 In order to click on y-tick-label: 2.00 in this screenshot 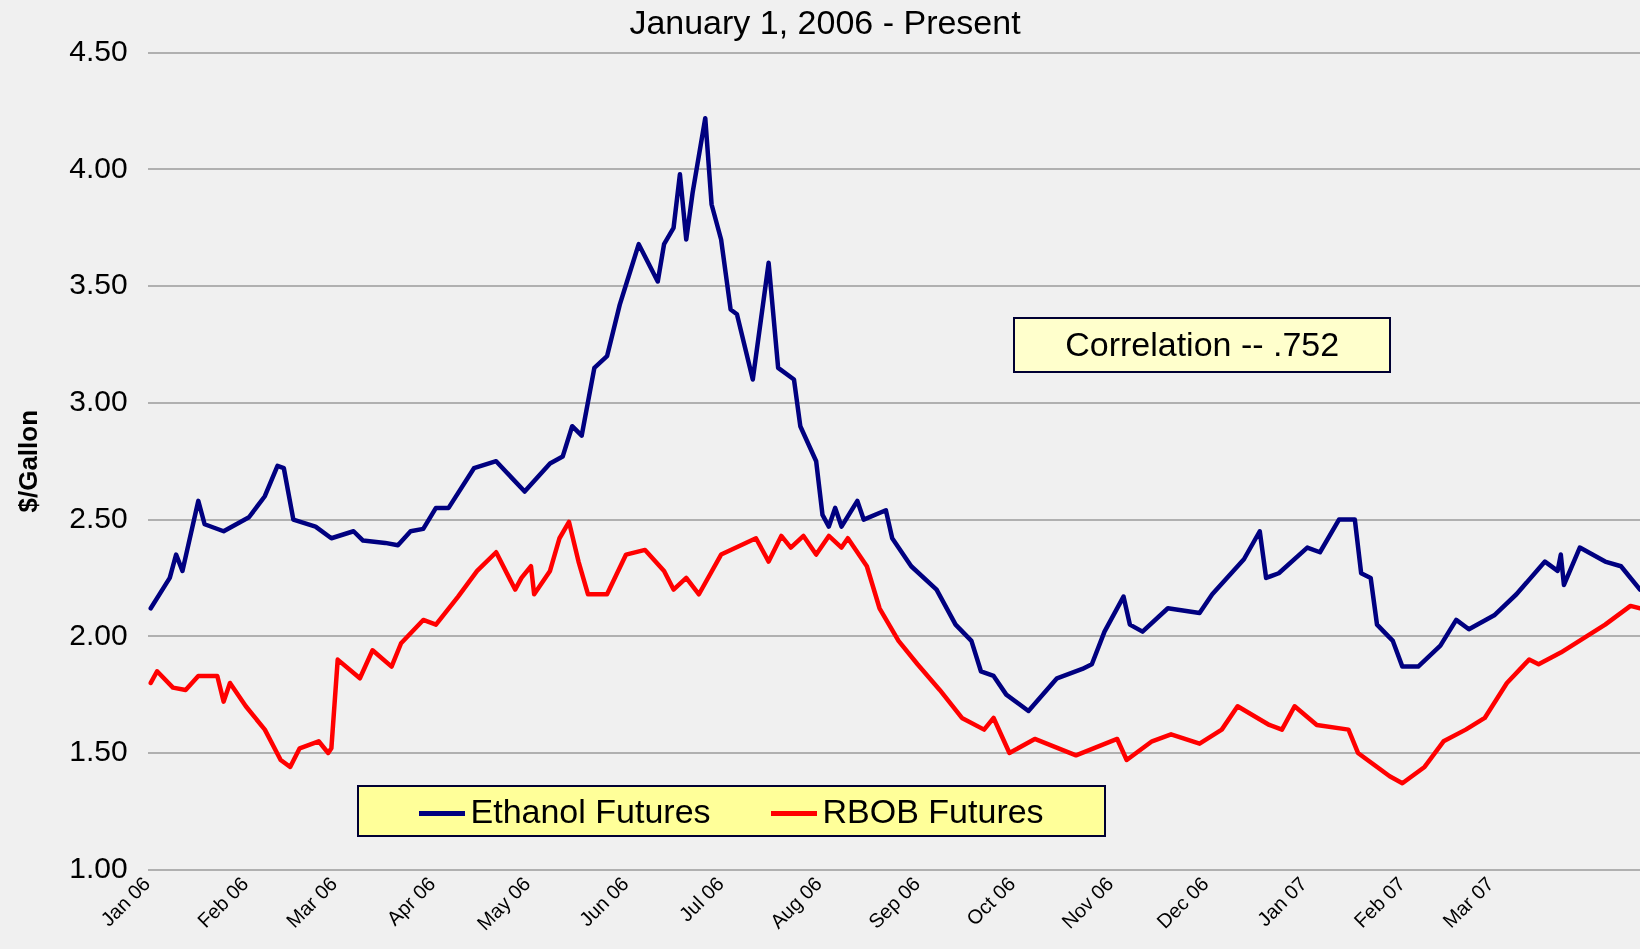, I will do `click(98, 634)`.